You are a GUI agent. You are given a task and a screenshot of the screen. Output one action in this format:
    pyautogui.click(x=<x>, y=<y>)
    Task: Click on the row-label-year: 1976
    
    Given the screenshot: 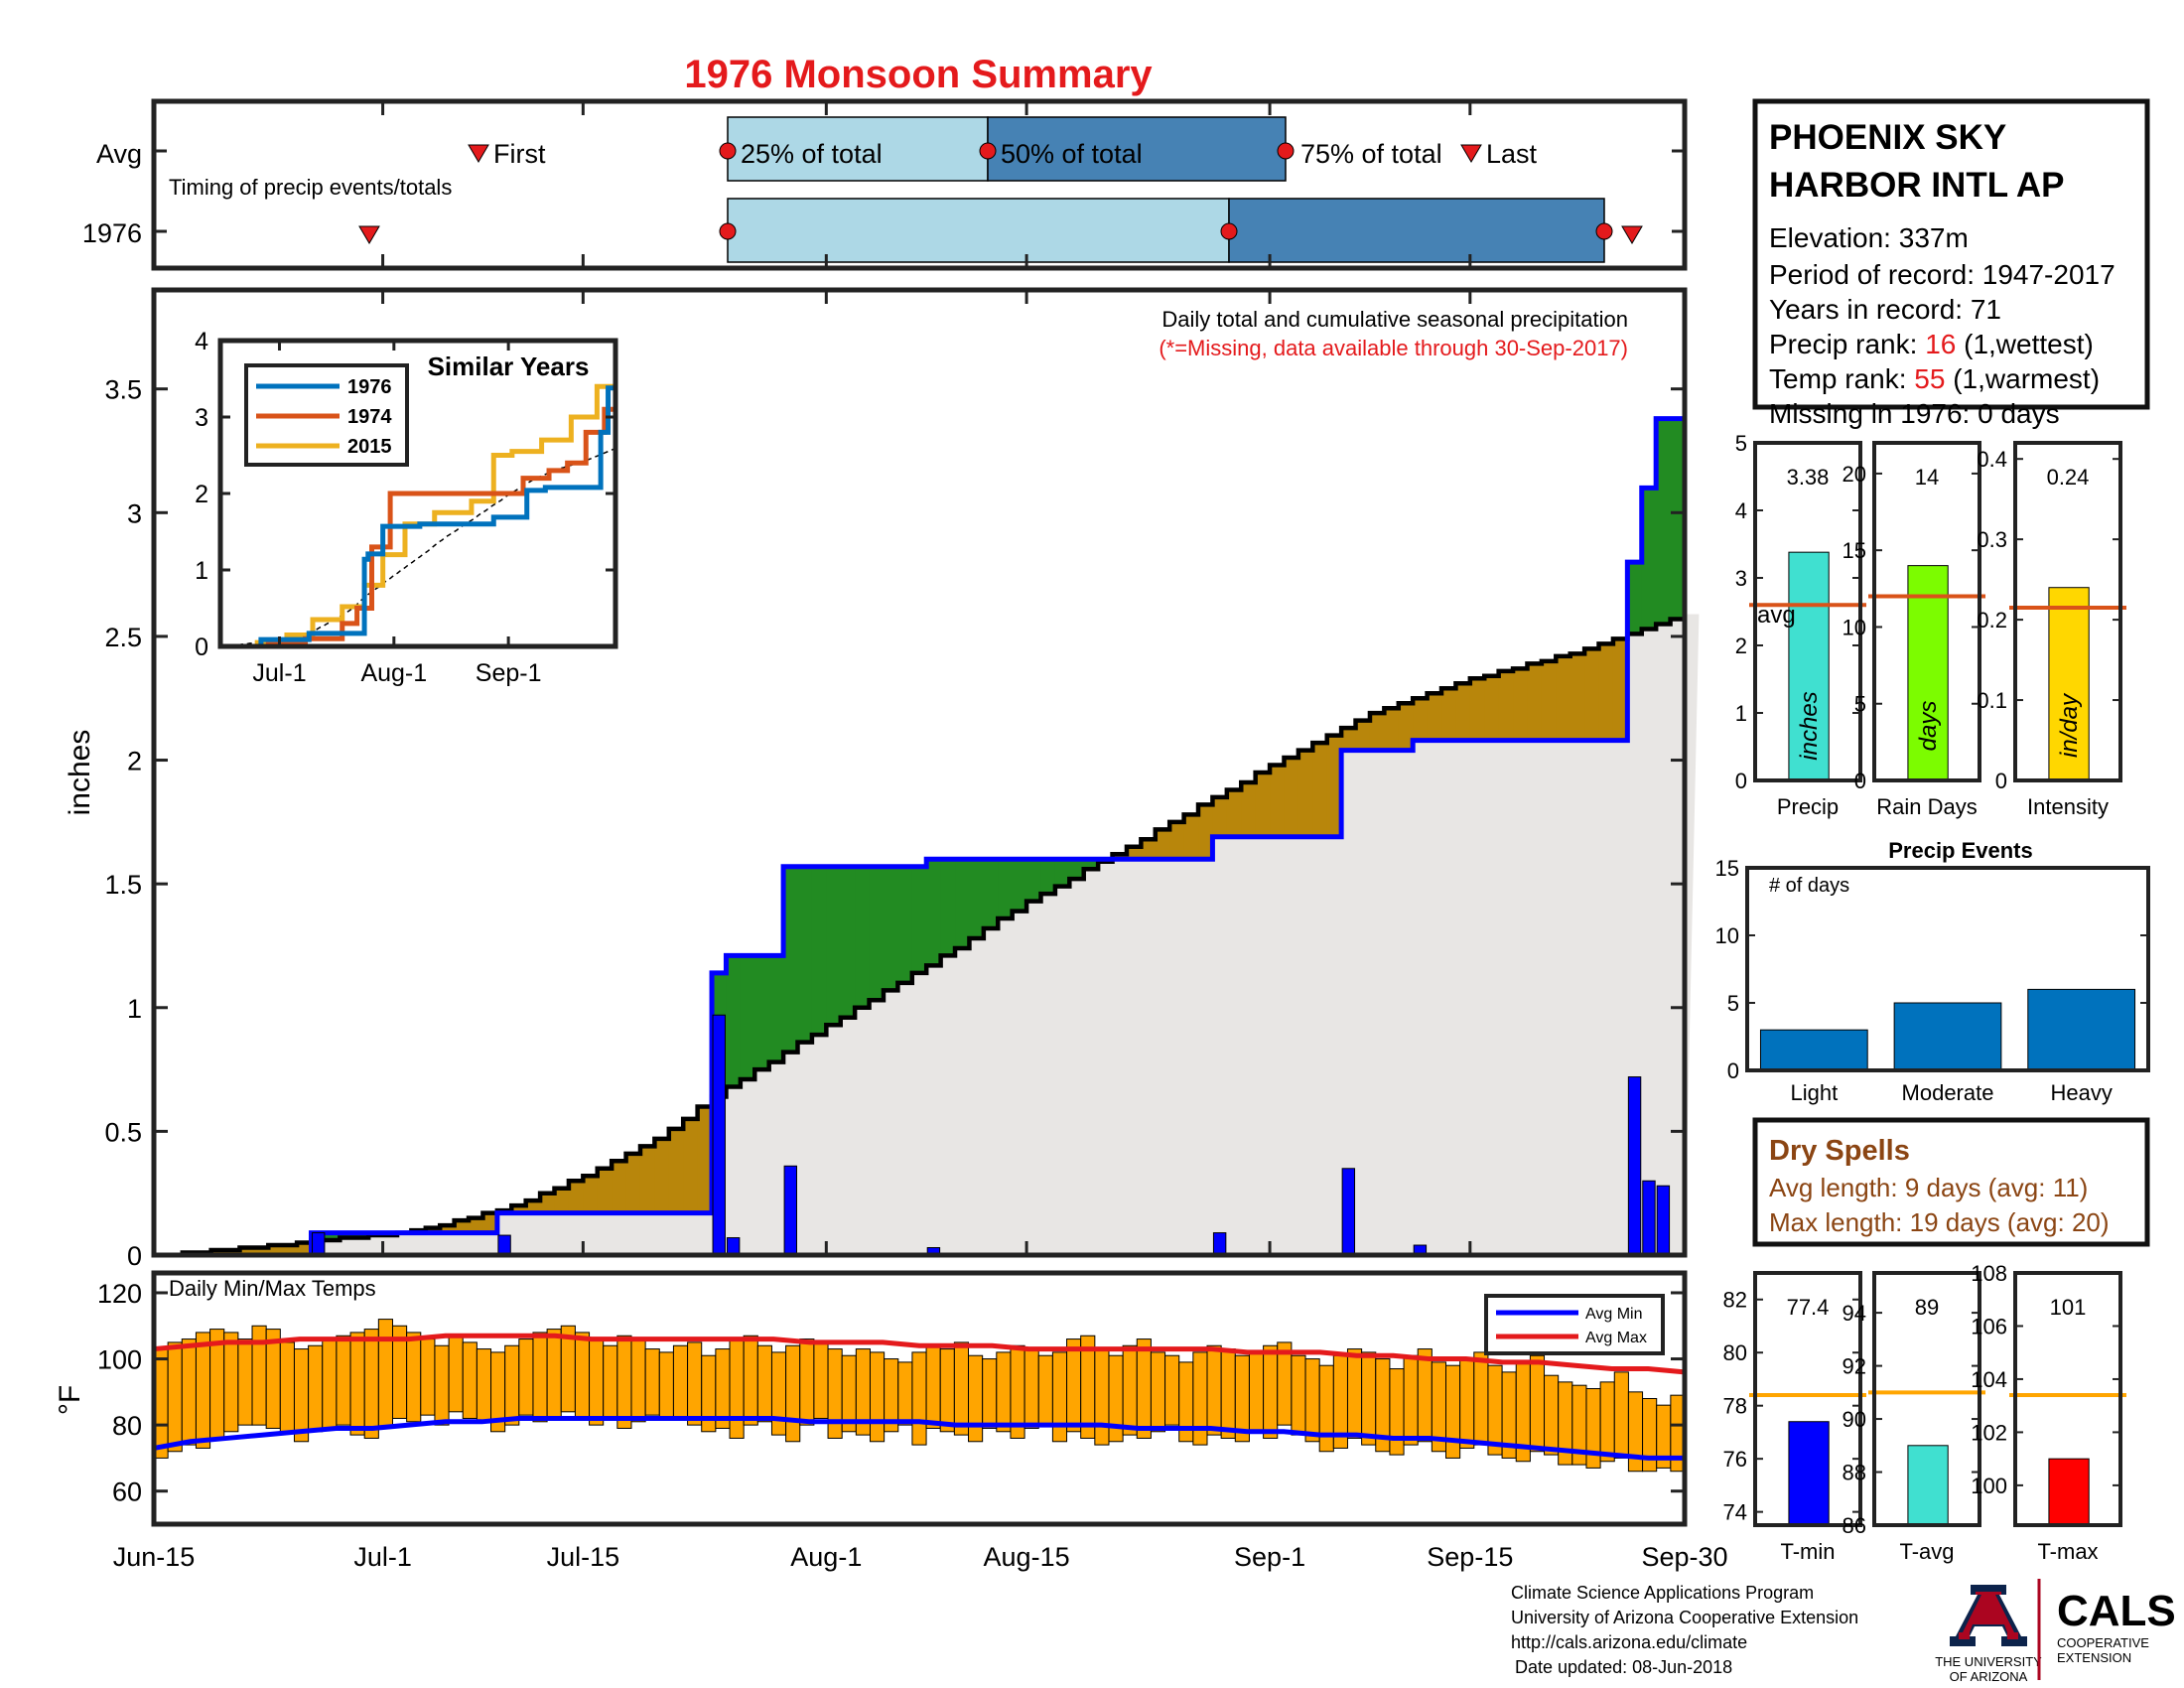 What is the action you would take?
    pyautogui.click(x=112, y=233)
    